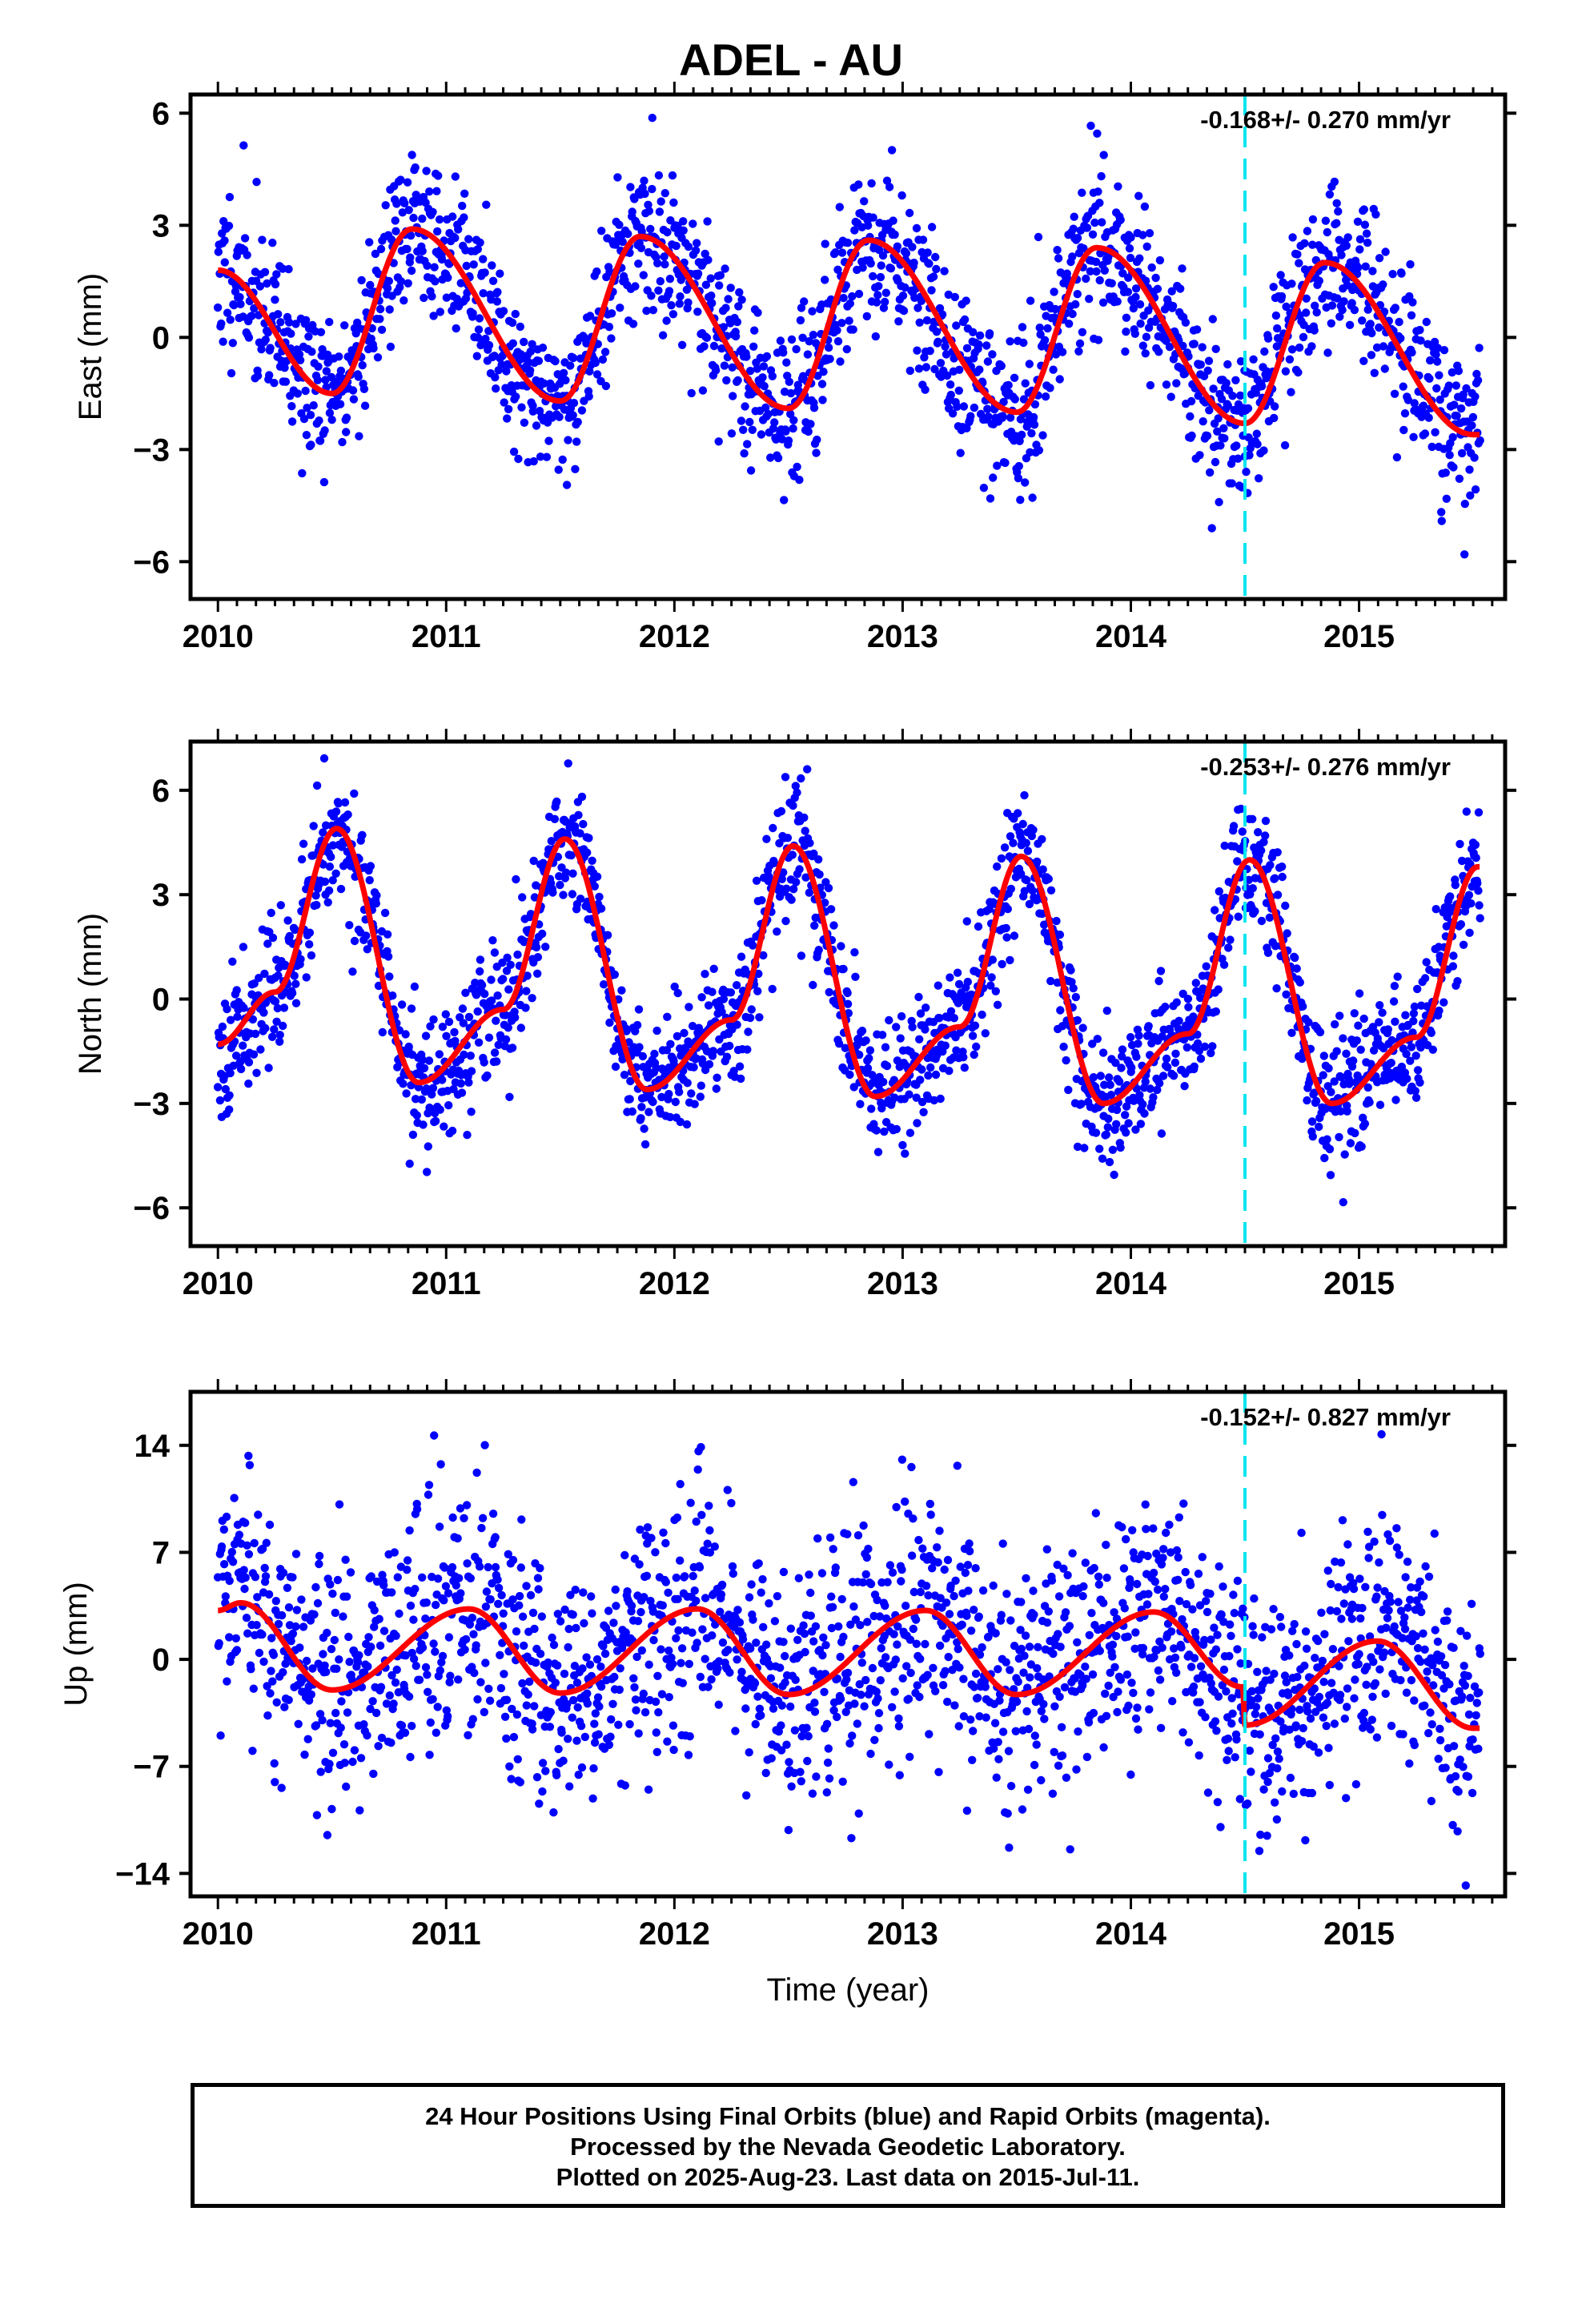 This screenshot has height=2324, width=1582. What do you see at coordinates (791, 60) in the screenshot?
I see `chart-title: ADEL - AU` at bounding box center [791, 60].